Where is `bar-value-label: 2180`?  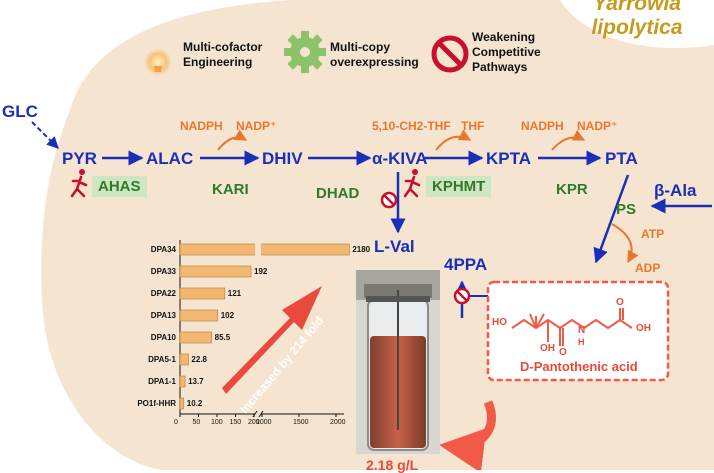 bar-value-label: 2180 is located at coordinates (361, 249).